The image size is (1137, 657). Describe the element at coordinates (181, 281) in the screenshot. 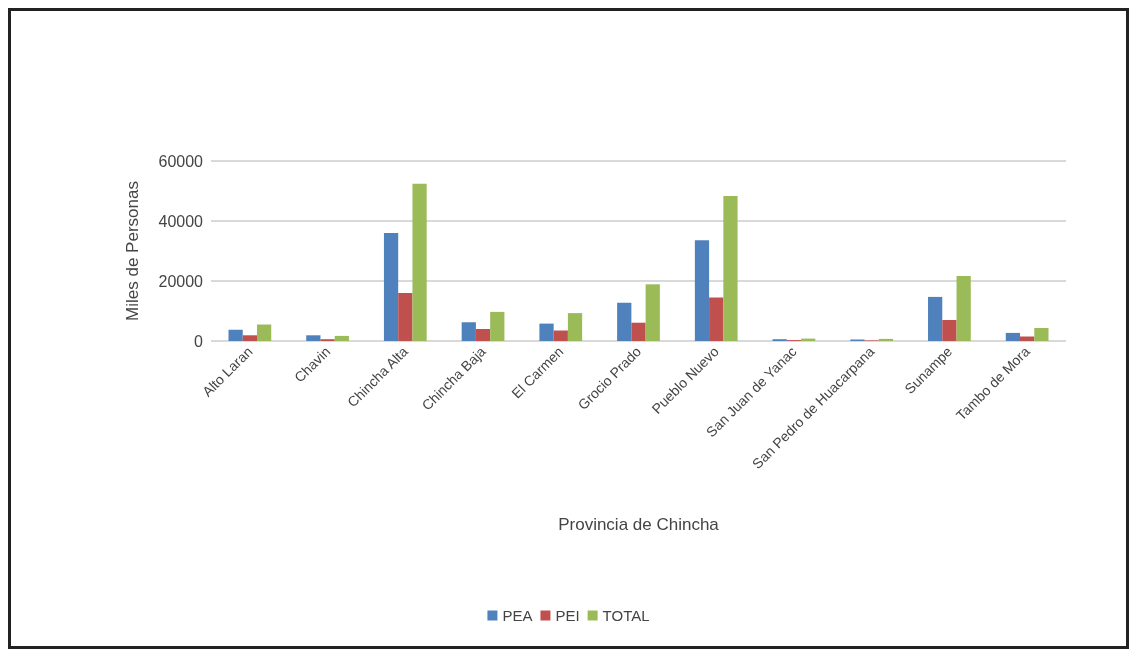

I see `y-tick-label: 20000` at that location.